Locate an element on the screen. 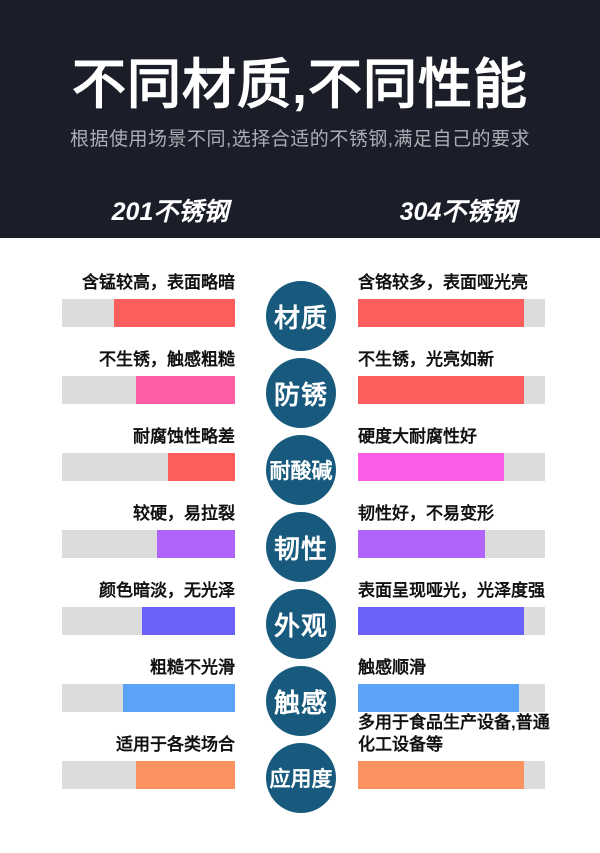 This screenshot has width=600, height=853. left-property-label: 适用于各类场合 is located at coordinates (175, 744).